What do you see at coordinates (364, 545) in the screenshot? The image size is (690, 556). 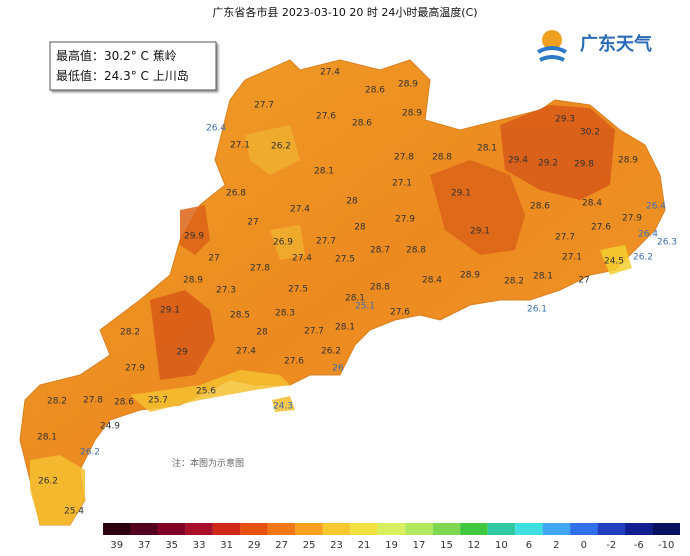 I see `legend-tick: 21` at bounding box center [364, 545].